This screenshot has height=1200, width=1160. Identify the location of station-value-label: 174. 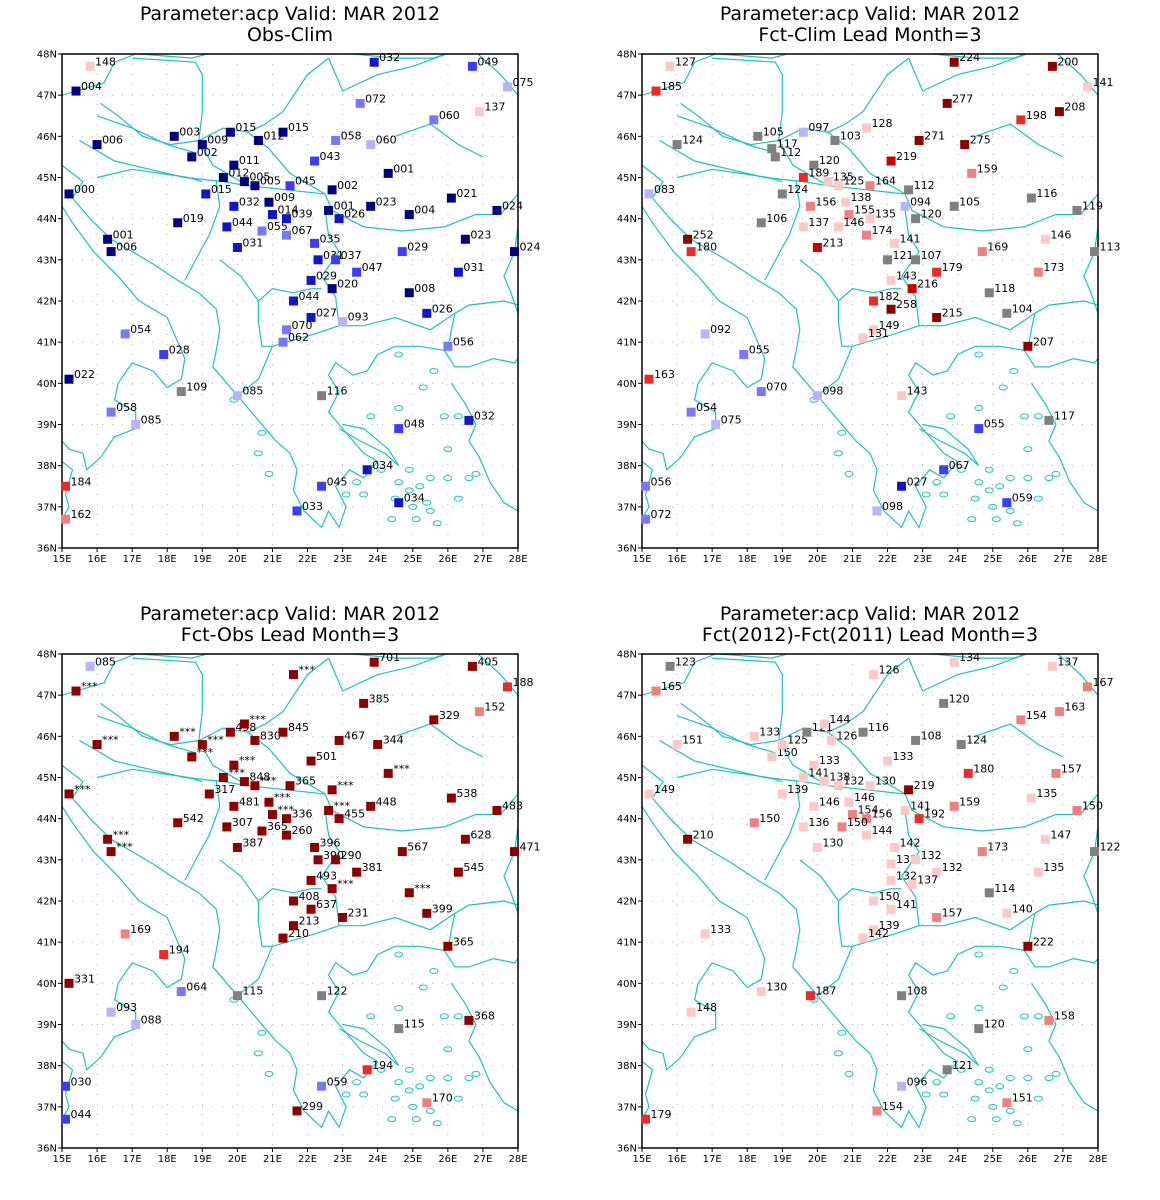
(881, 230).